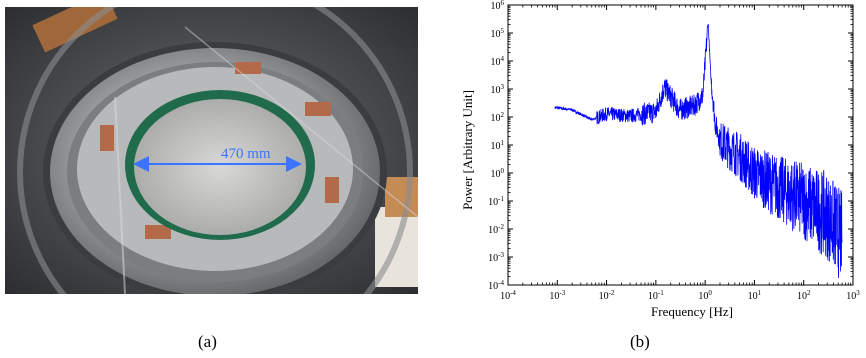 The height and width of the screenshot is (358, 866). What do you see at coordinates (401, 197) in the screenshot?
I see `wood-block-right` at bounding box center [401, 197].